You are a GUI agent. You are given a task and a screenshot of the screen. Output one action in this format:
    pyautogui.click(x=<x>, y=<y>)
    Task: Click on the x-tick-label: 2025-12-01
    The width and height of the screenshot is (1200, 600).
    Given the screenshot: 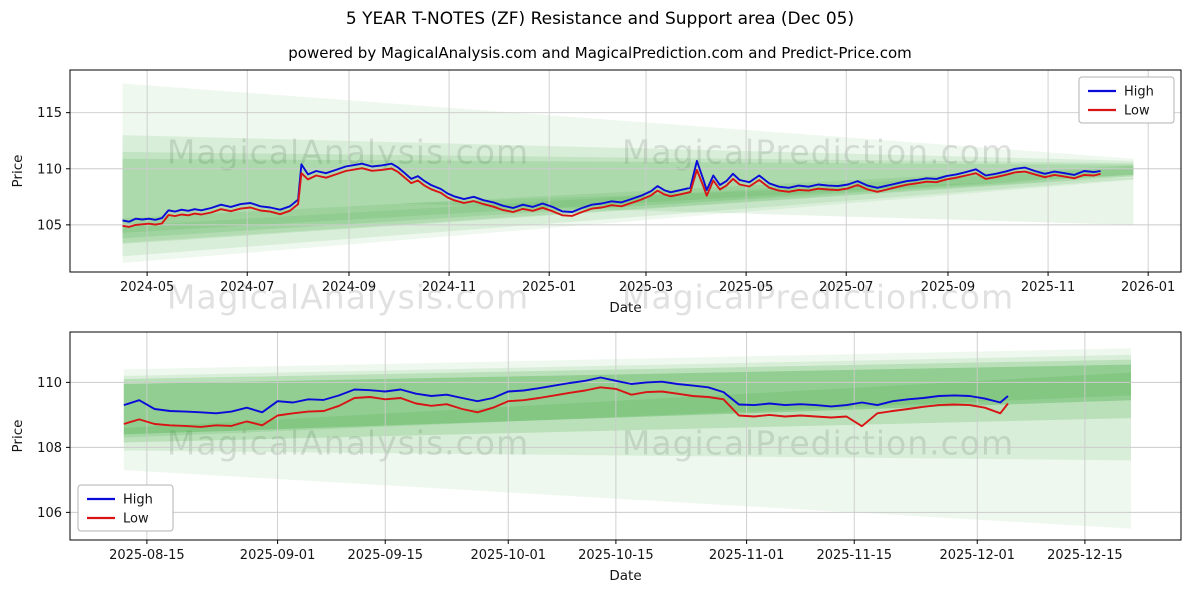 What is the action you would take?
    pyautogui.click(x=977, y=555)
    